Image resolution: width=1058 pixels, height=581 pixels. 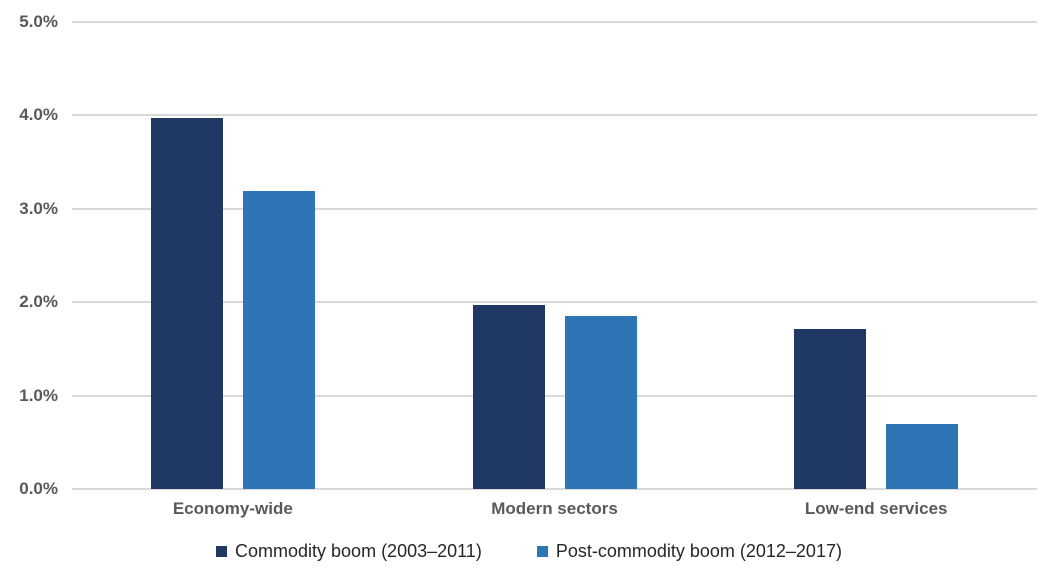 What do you see at coordinates (38, 302) in the screenshot?
I see `y-tick-label: 2.0%` at bounding box center [38, 302].